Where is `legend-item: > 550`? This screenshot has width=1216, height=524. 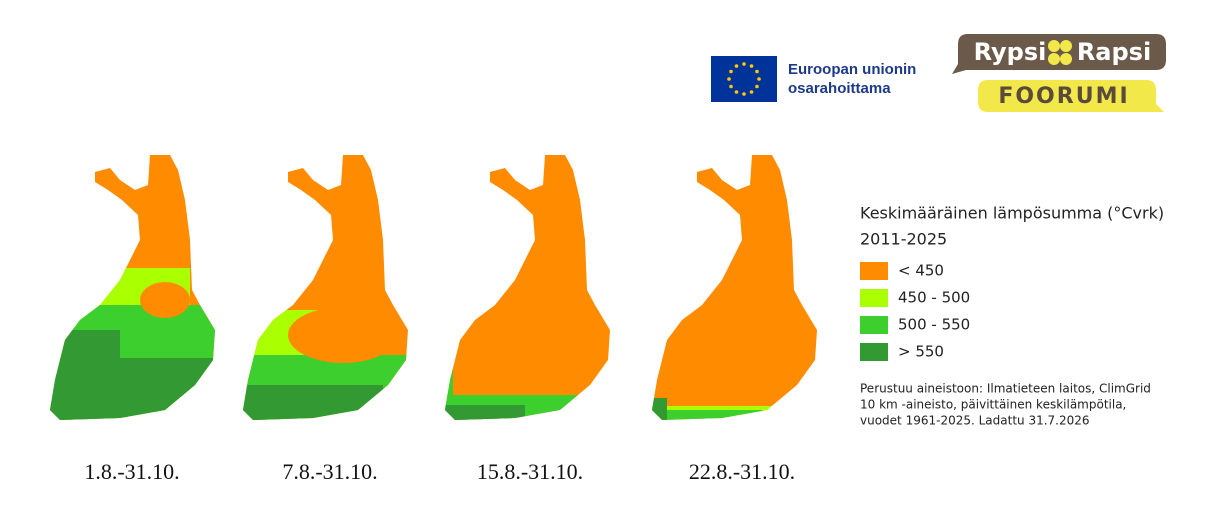 legend-item: > 550 is located at coordinates (921, 352).